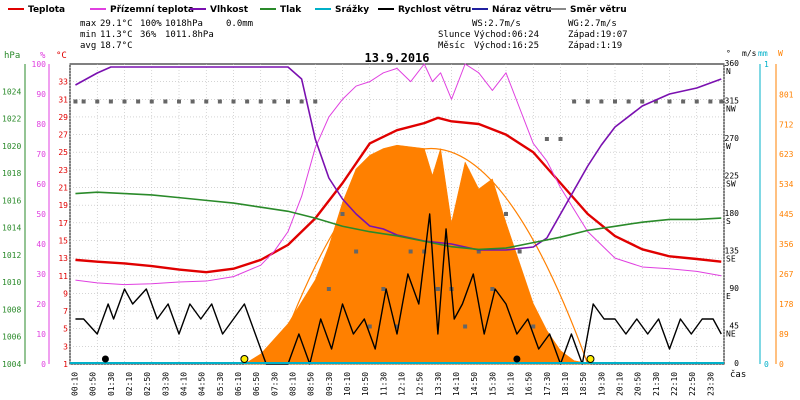 This screenshot has height=400, width=800. Describe the element at coordinates (239, 24) in the screenshot. I see `stat-max-rain: 0.0mm` at that location.